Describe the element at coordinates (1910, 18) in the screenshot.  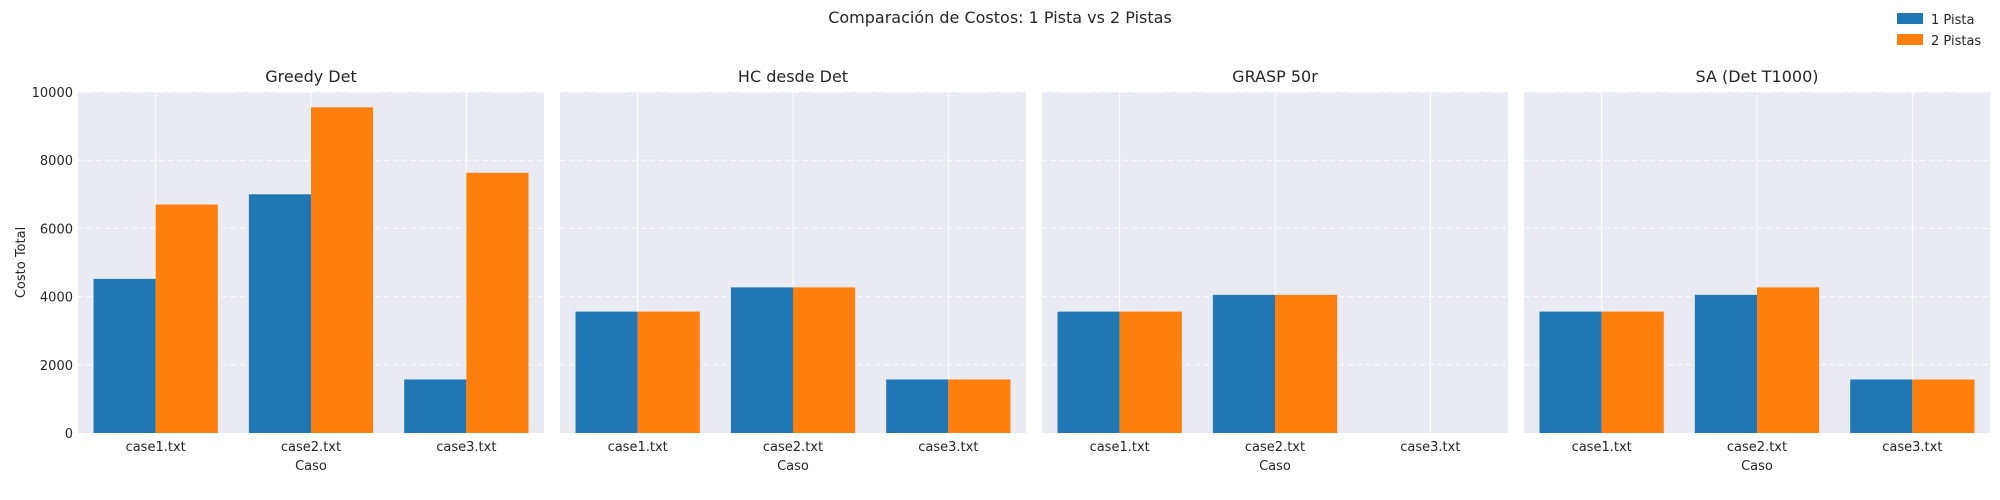
I see `legend-swatch-1-pista` at that location.